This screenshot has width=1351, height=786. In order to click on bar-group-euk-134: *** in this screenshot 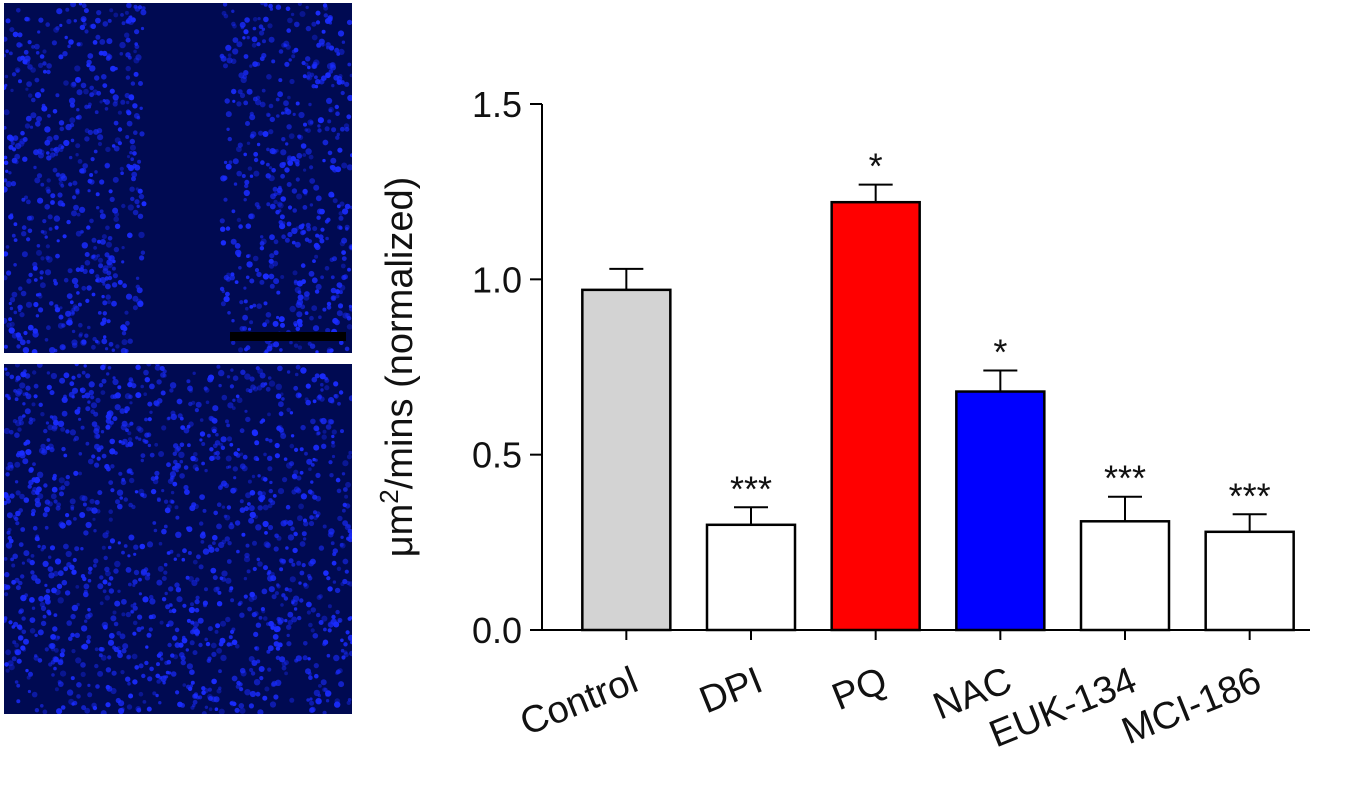, I will do `click(1125, 545)`.